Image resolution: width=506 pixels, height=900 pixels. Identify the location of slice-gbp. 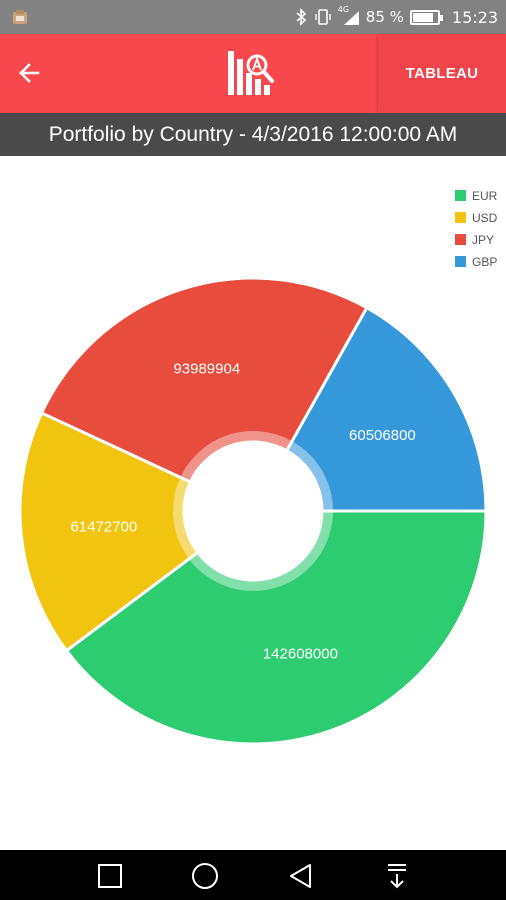
(386, 409).